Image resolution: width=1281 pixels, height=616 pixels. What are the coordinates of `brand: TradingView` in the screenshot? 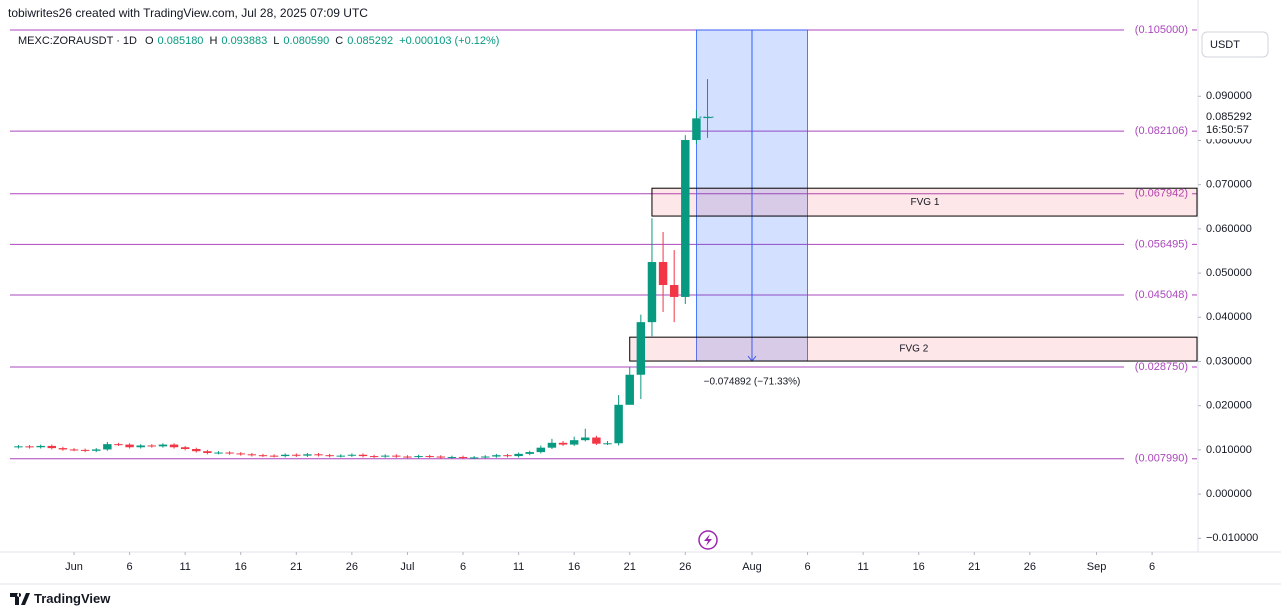 It's located at (72, 598).